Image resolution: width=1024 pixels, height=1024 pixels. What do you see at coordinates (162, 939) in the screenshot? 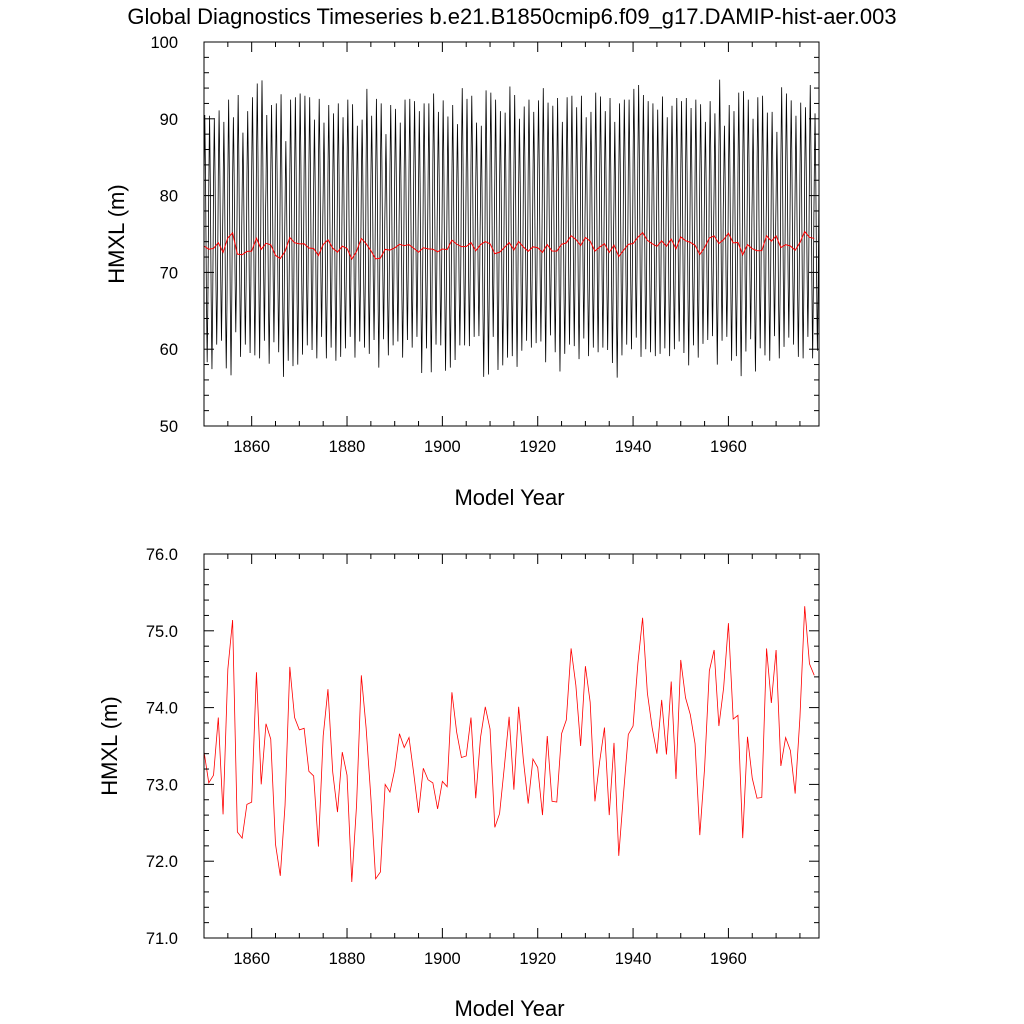
I see `y-tick-label: 71.0` at bounding box center [162, 939].